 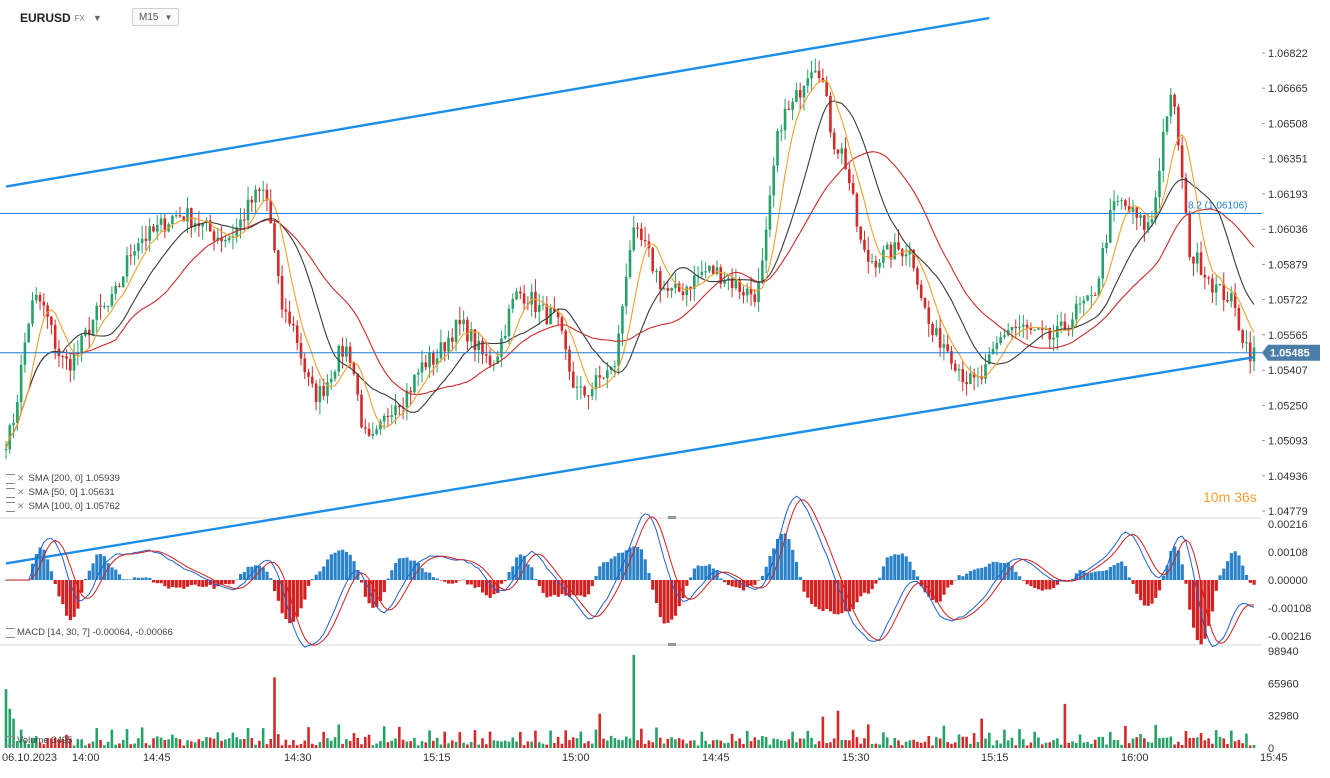 I want to click on legend-sma100: ✕ SMA [100, 0] 1.05762, so click(x=63, y=506).